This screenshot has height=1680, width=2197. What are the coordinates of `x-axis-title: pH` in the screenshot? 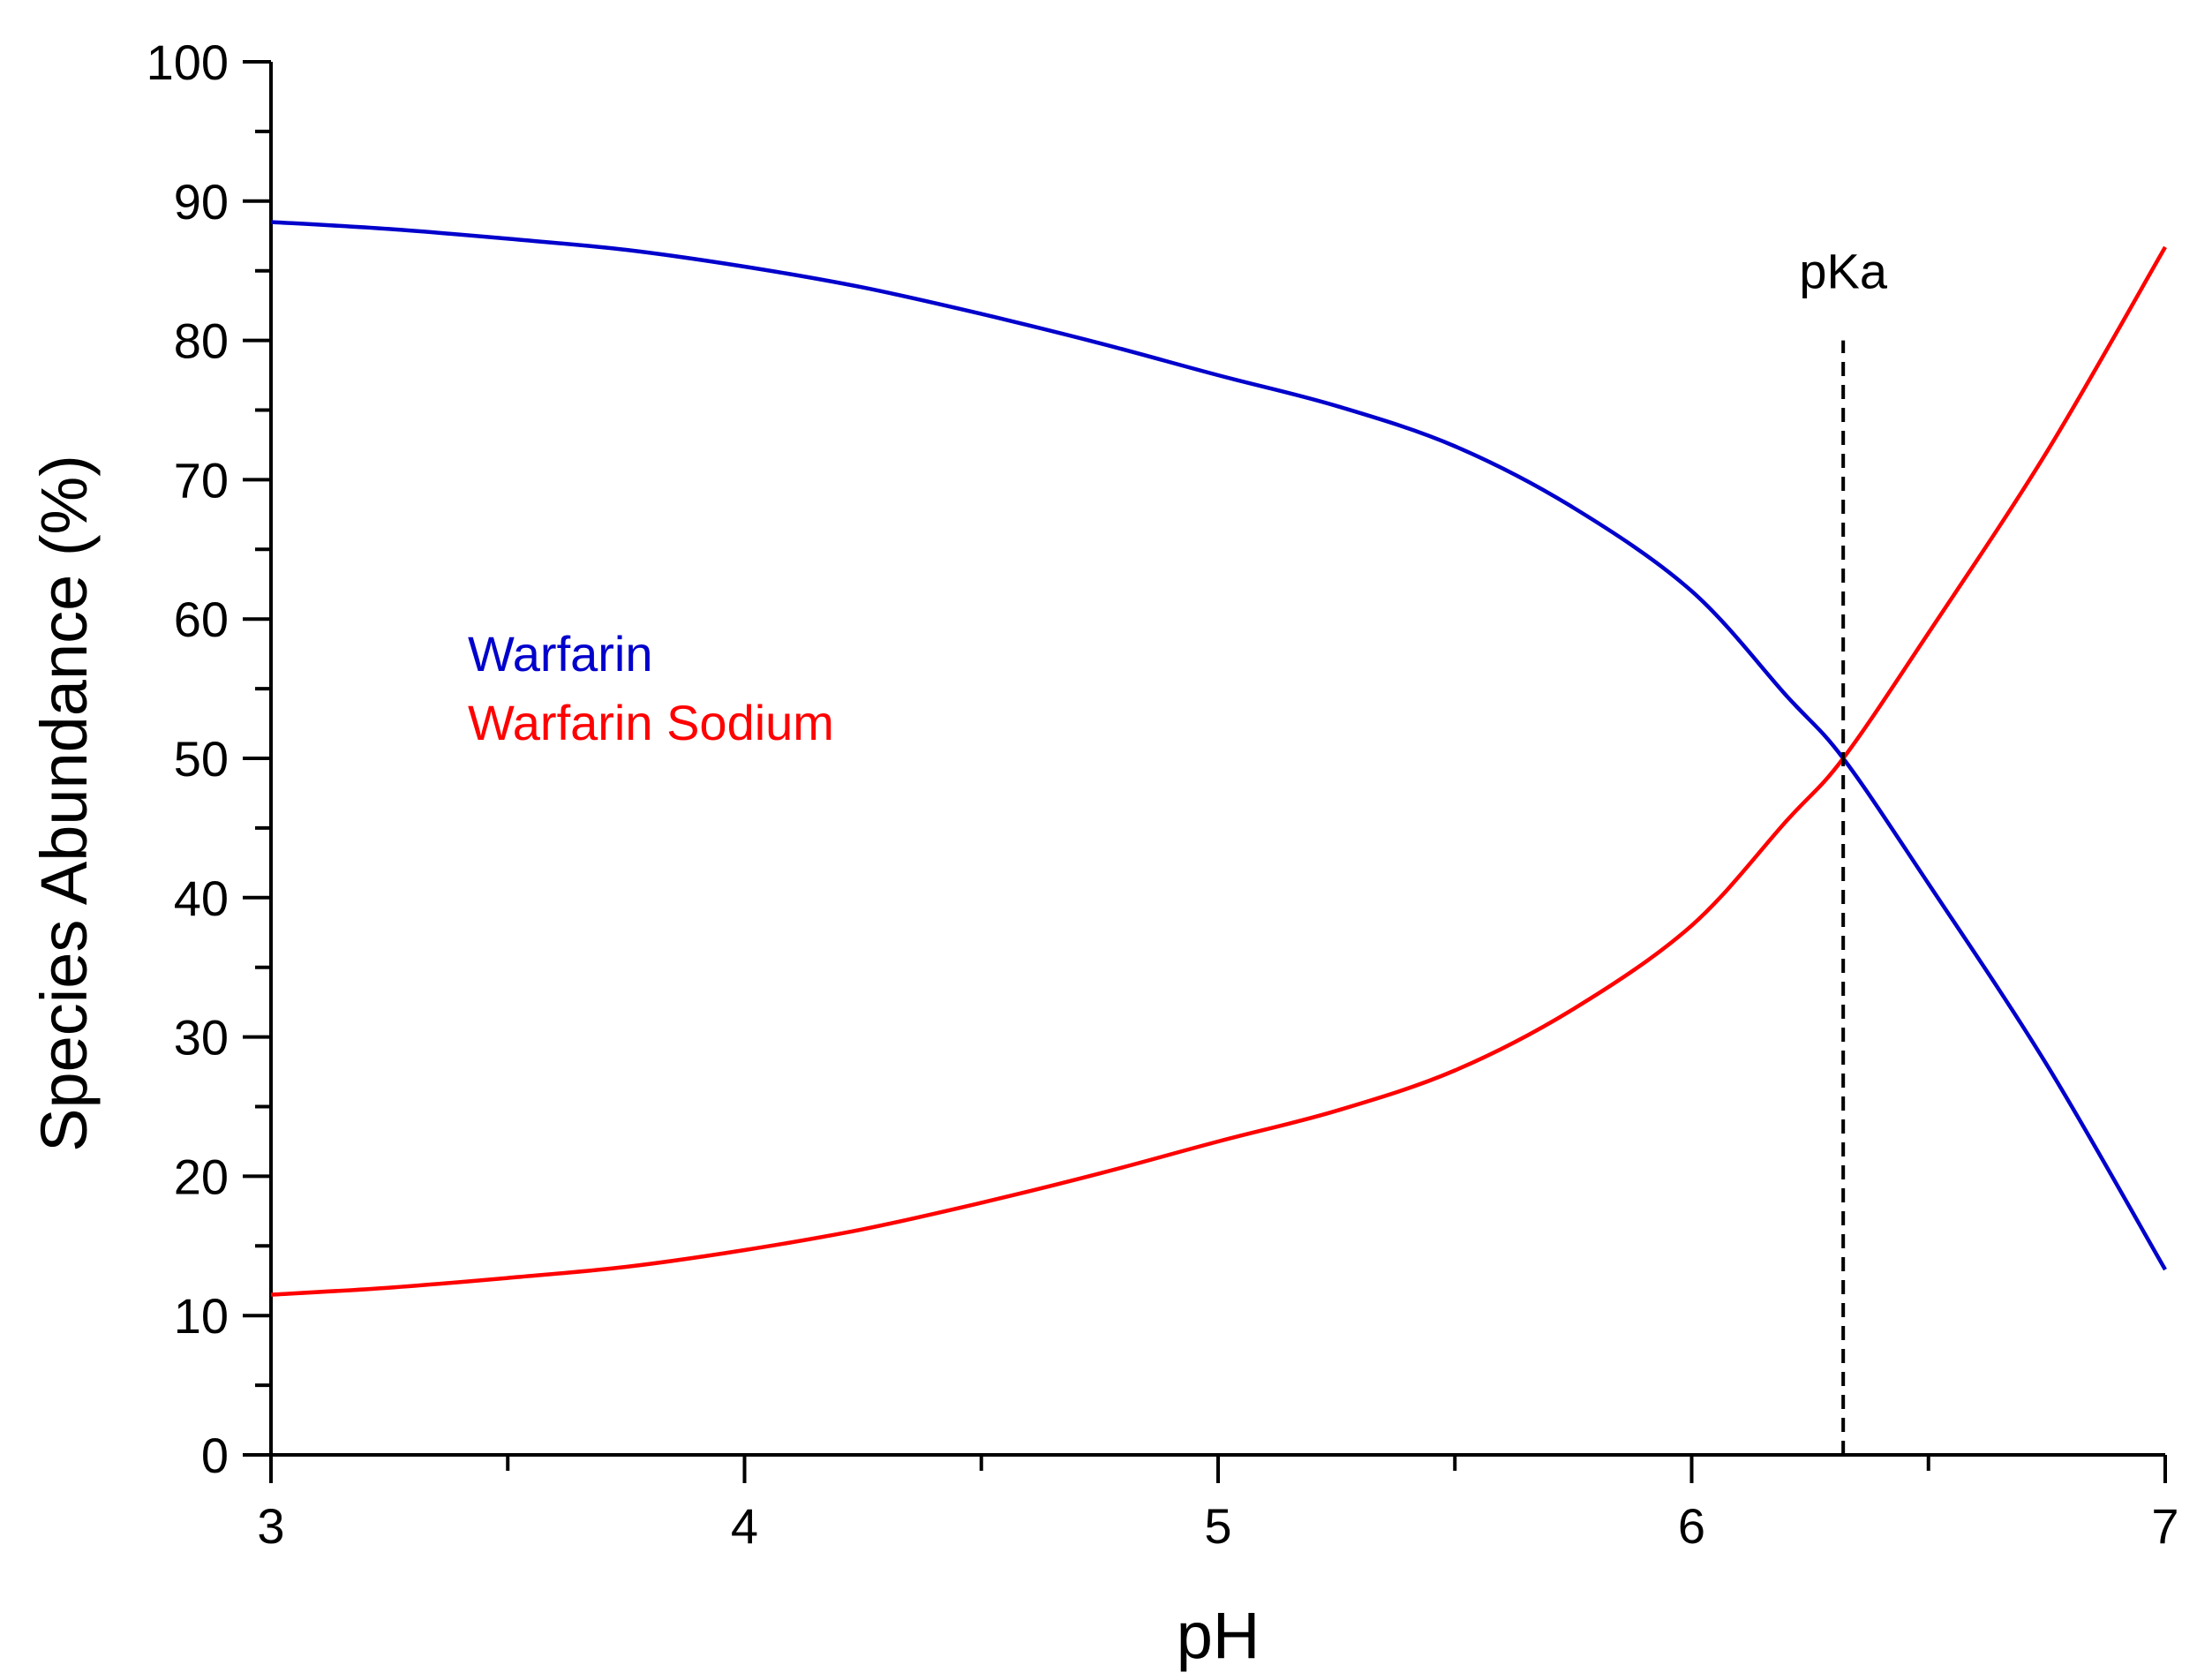 It's located at (1218, 1635).